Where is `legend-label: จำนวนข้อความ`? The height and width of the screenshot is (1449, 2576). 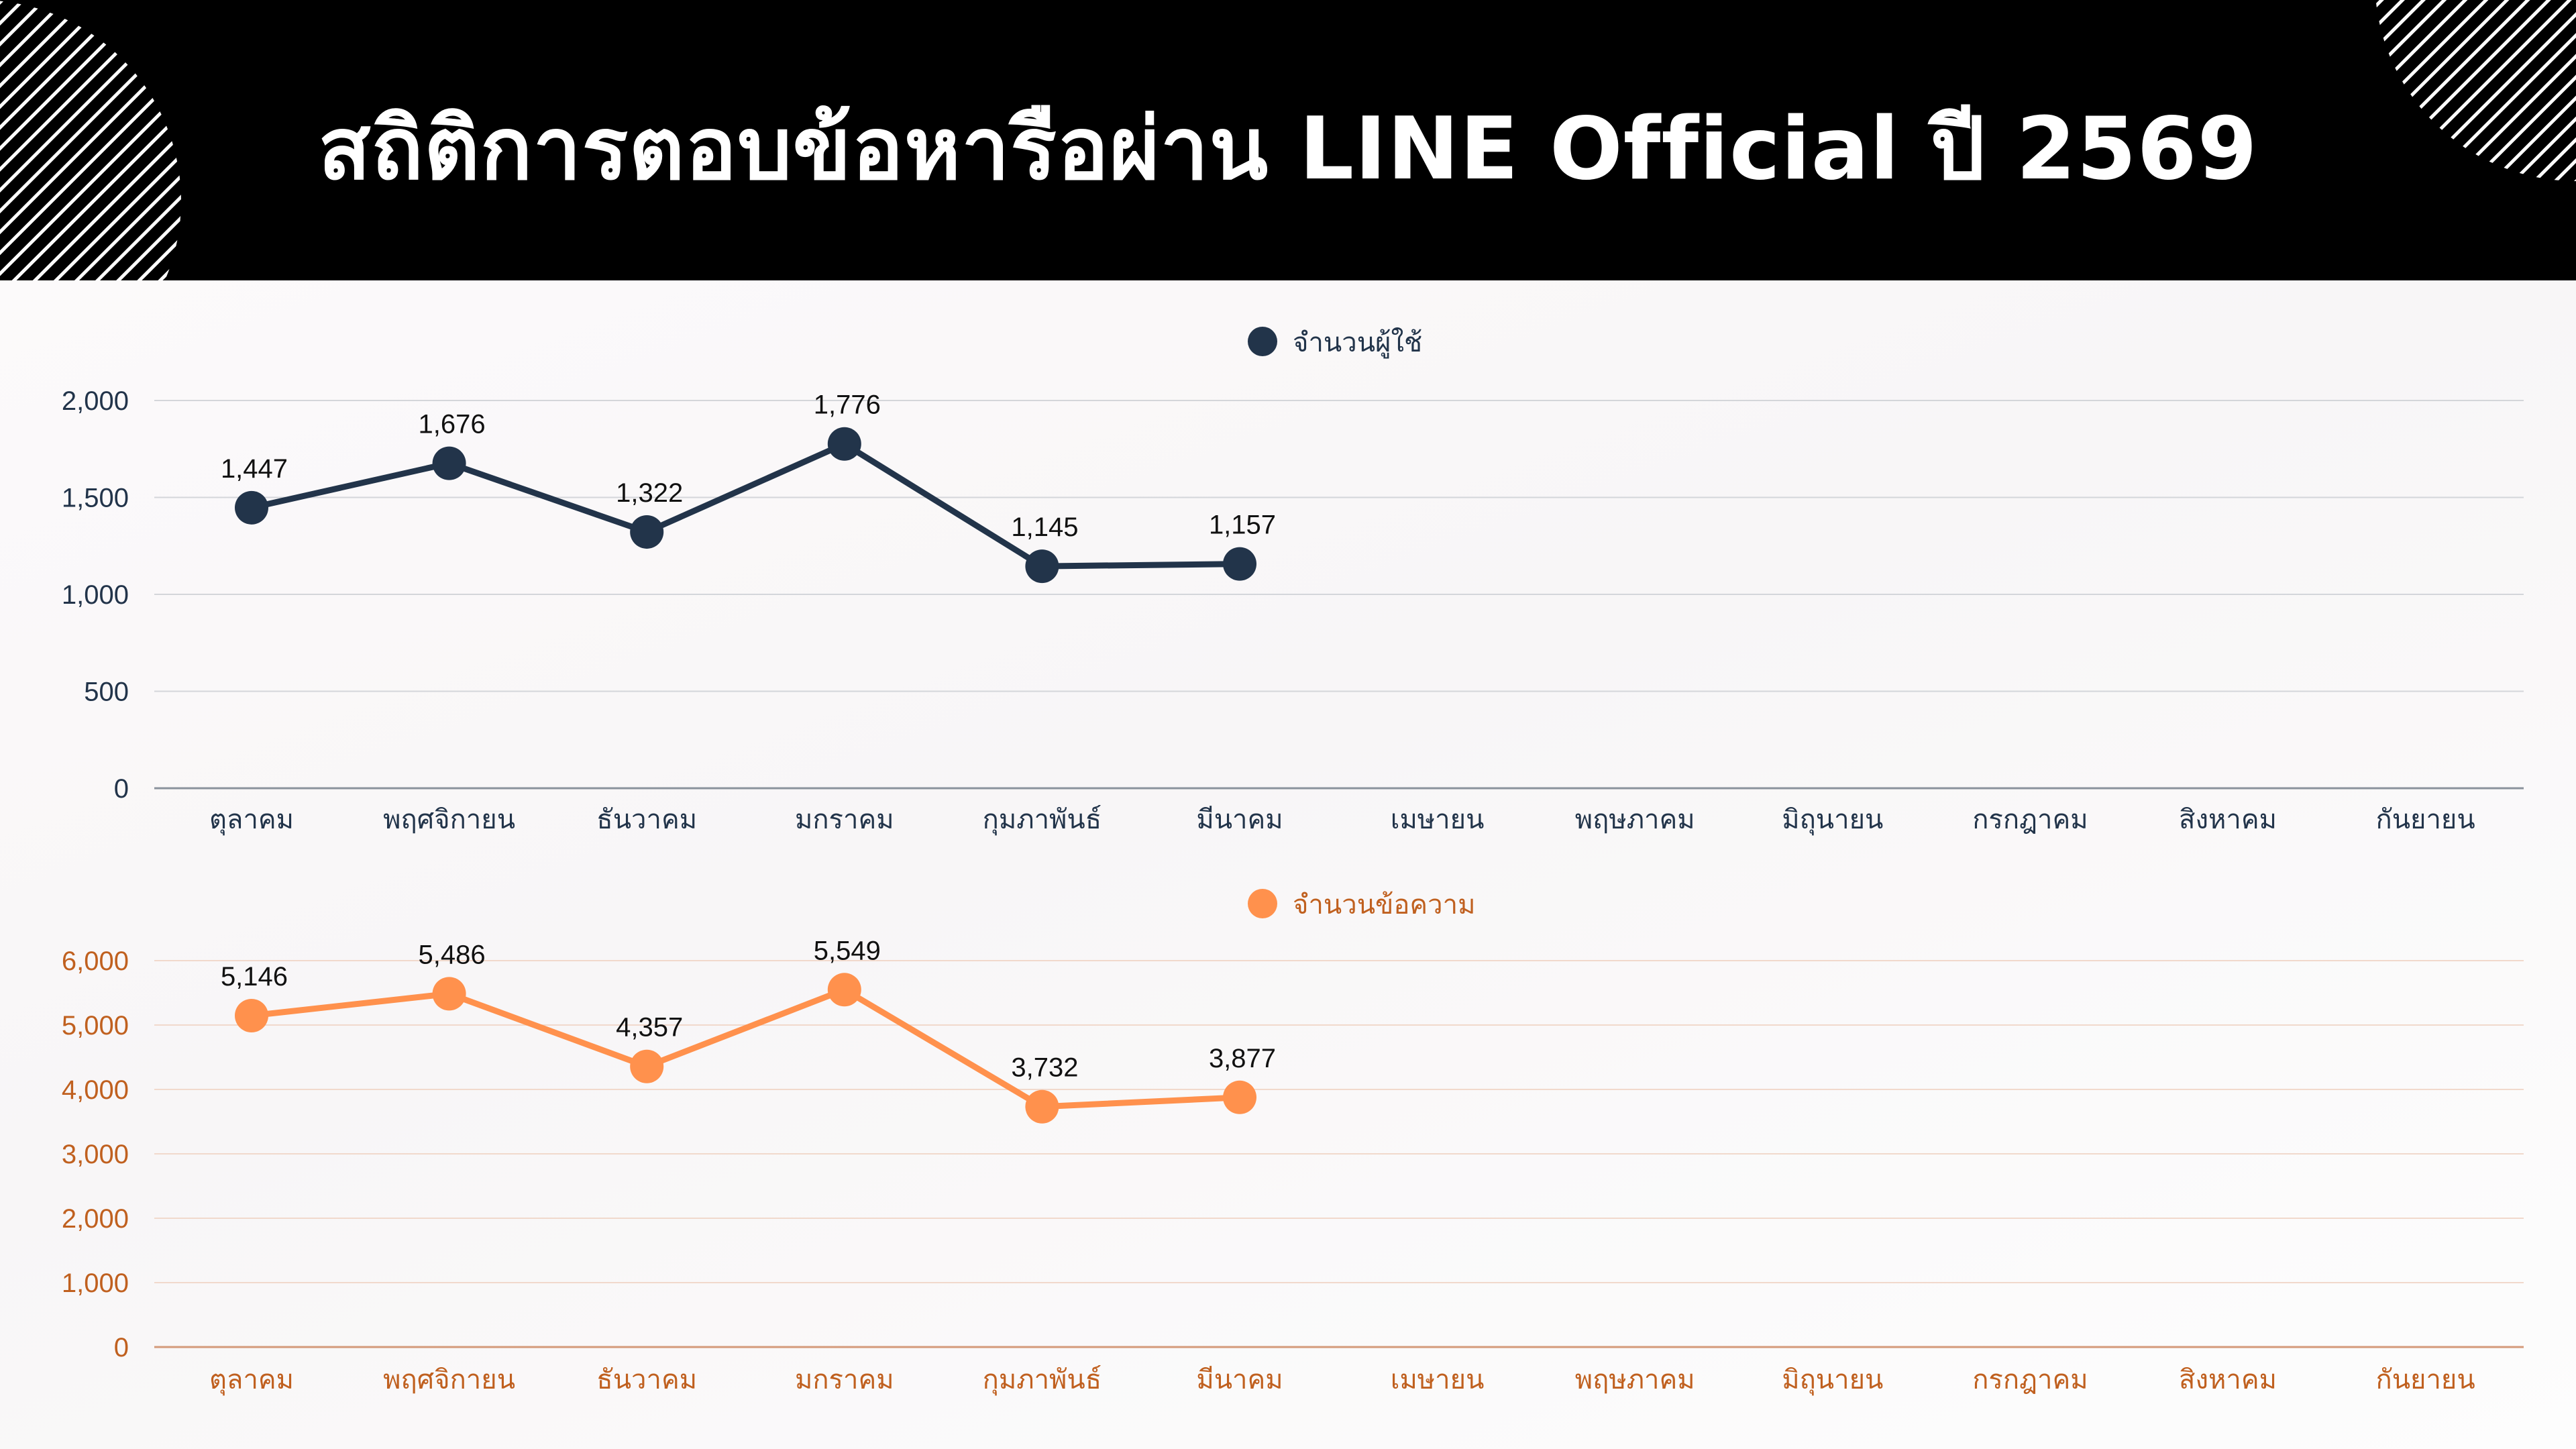 legend-label: จำนวนข้อความ is located at coordinates (1384, 905).